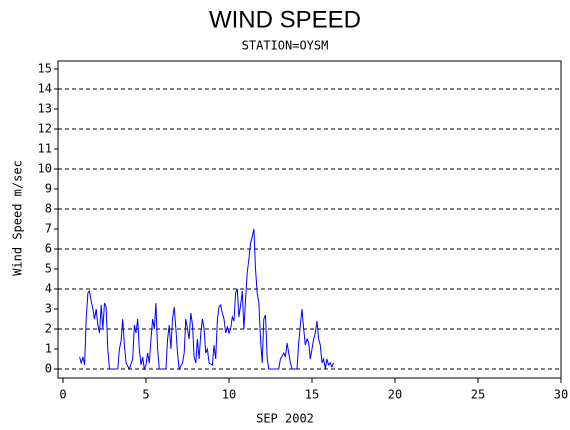  I want to click on y-tick-label: 10, so click(45, 169).